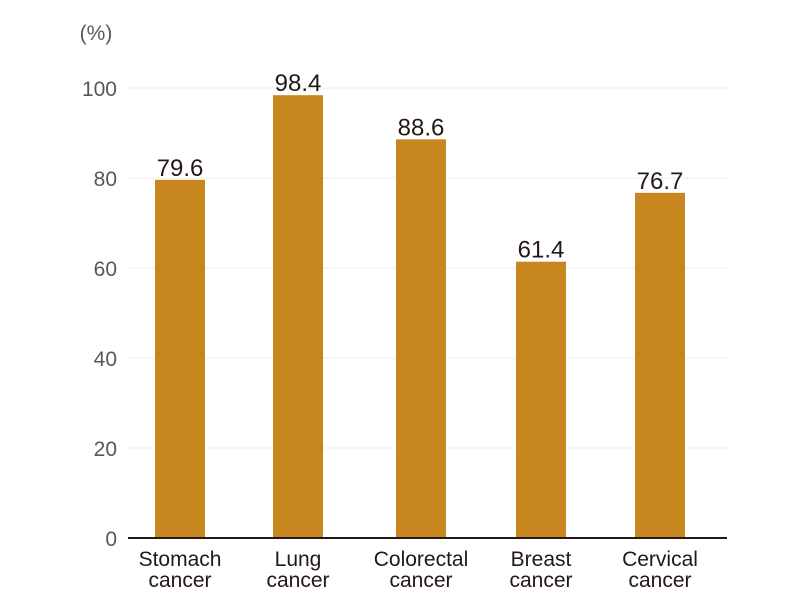 The height and width of the screenshot is (601, 801). I want to click on y-tick-label: 100, so click(99, 89).